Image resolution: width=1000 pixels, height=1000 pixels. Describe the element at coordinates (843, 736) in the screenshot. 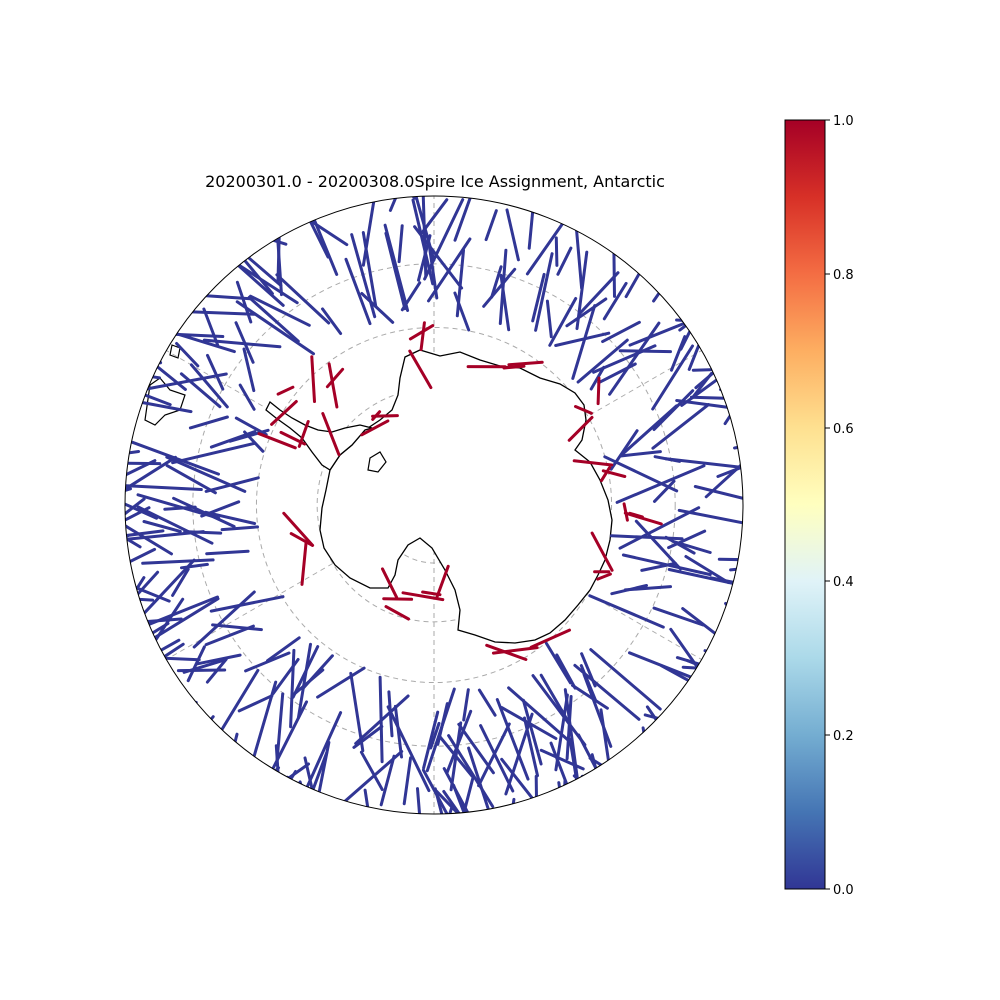

I see `colorbar-tick-label: 0.2` at that location.